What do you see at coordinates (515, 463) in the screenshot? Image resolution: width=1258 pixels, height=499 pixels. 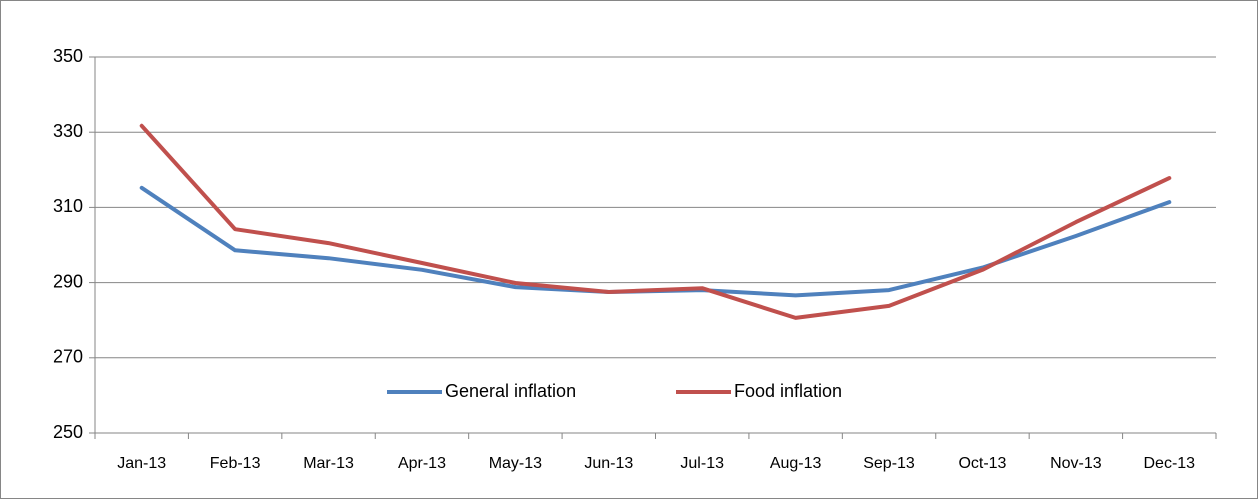 I see `x-tick-label: May-13` at bounding box center [515, 463].